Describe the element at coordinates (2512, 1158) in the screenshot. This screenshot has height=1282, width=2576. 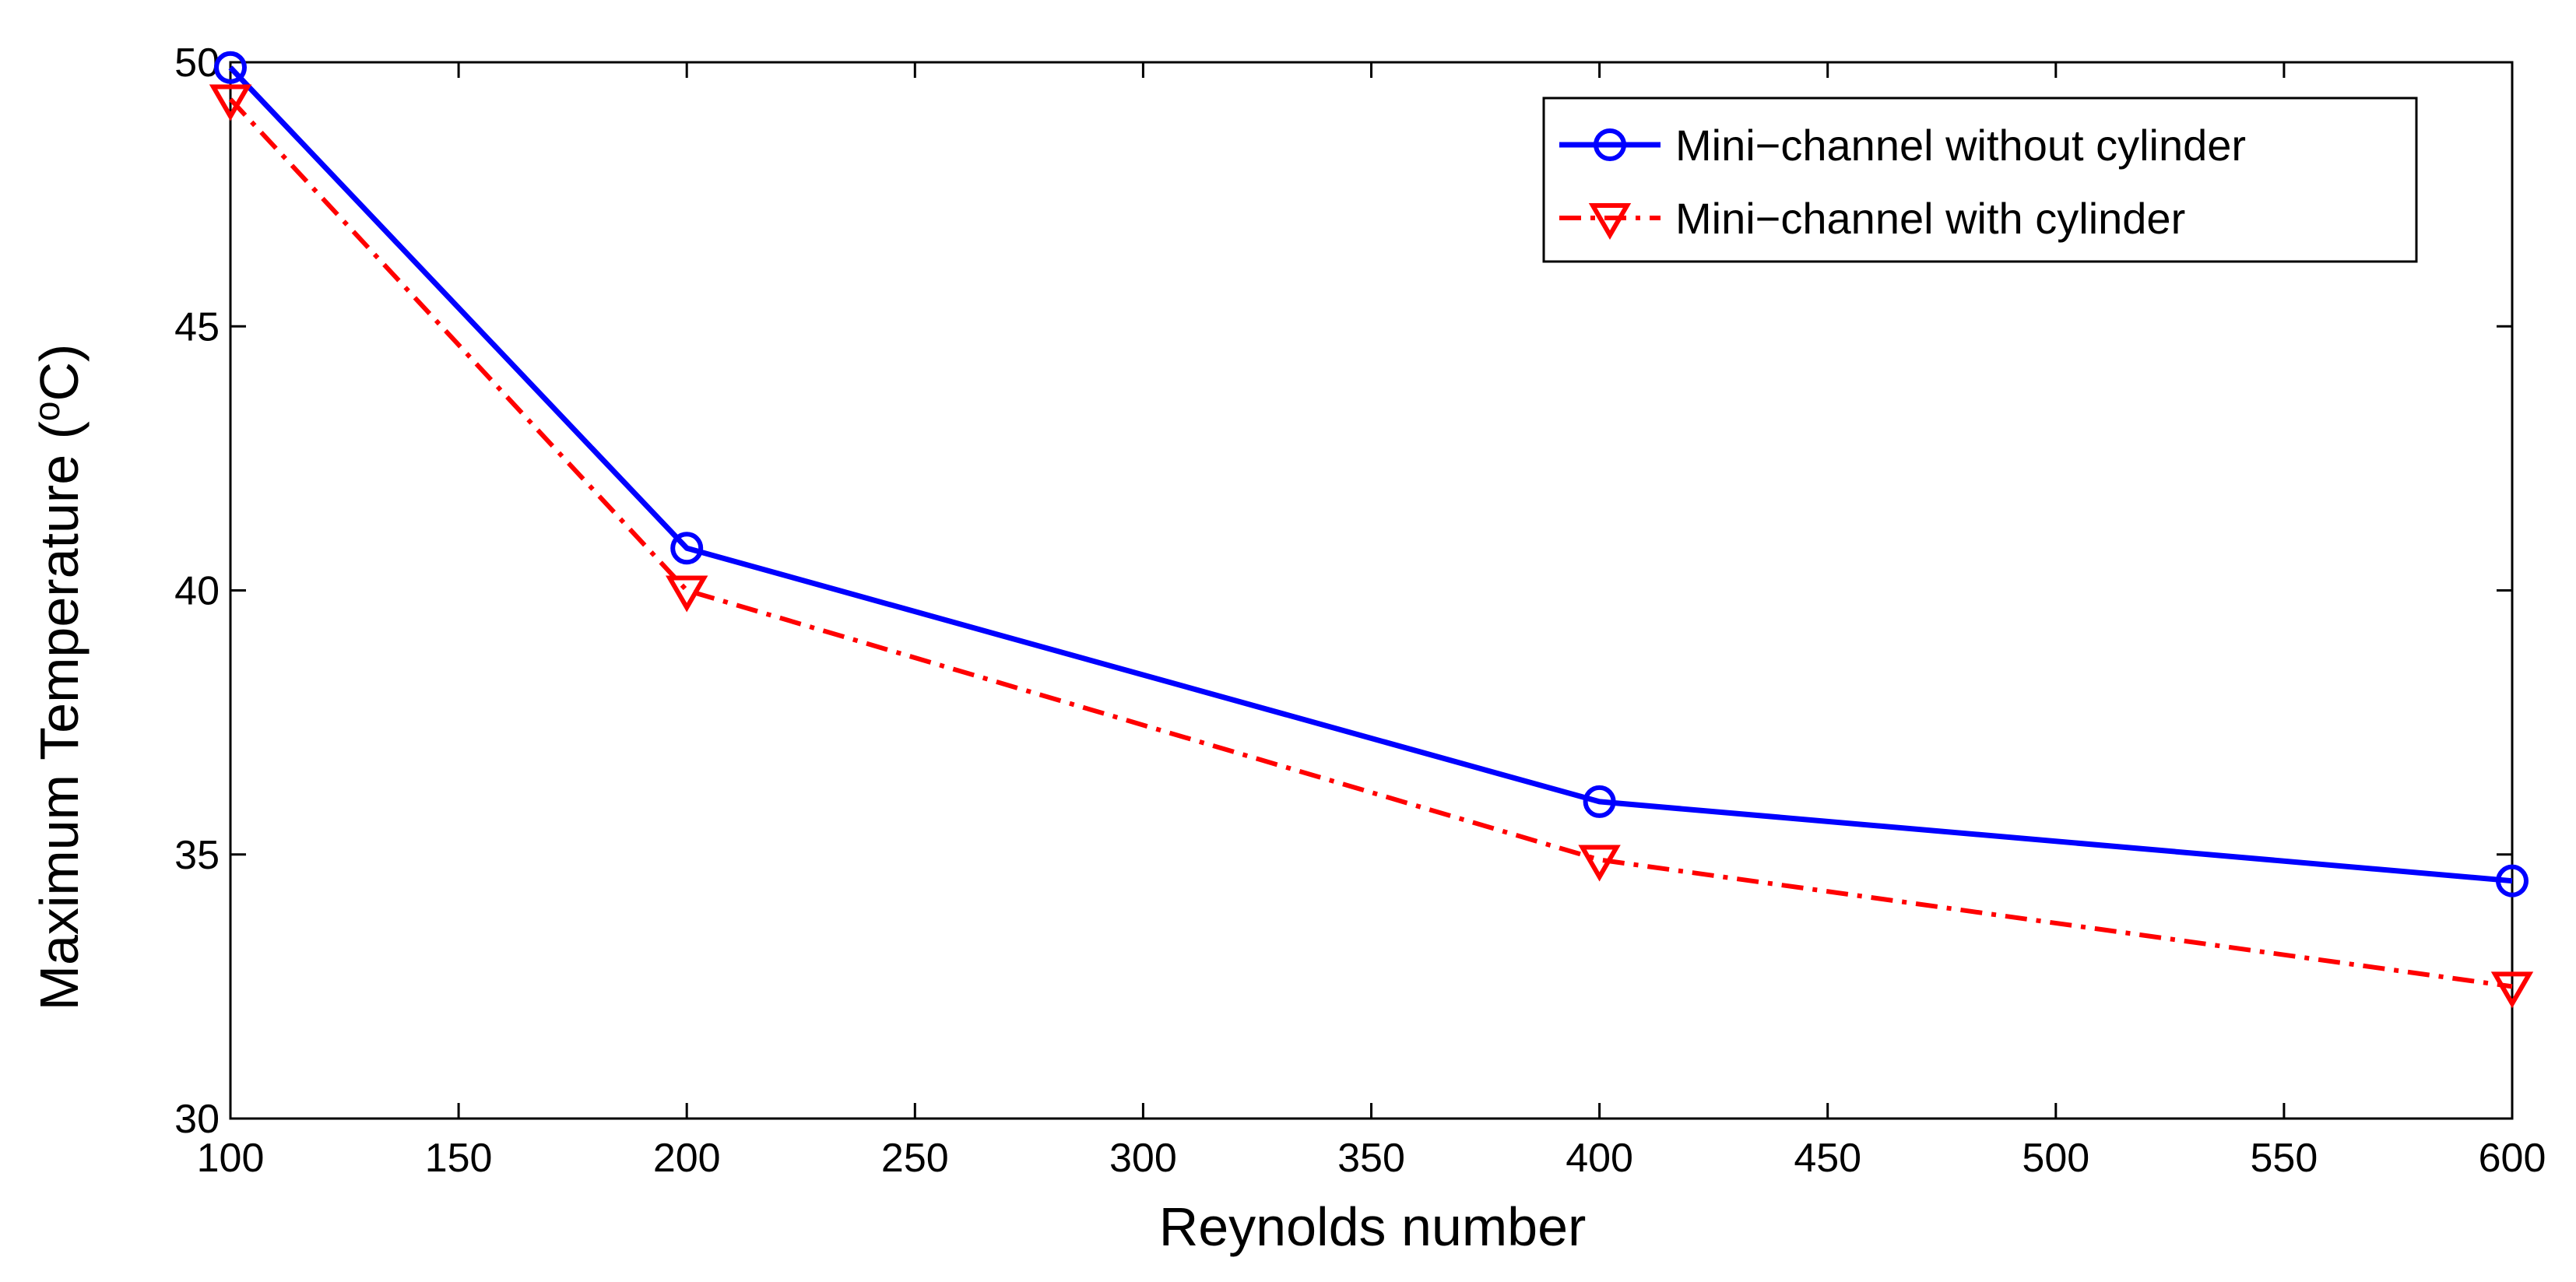
I see `x-tick-label: 600` at that location.